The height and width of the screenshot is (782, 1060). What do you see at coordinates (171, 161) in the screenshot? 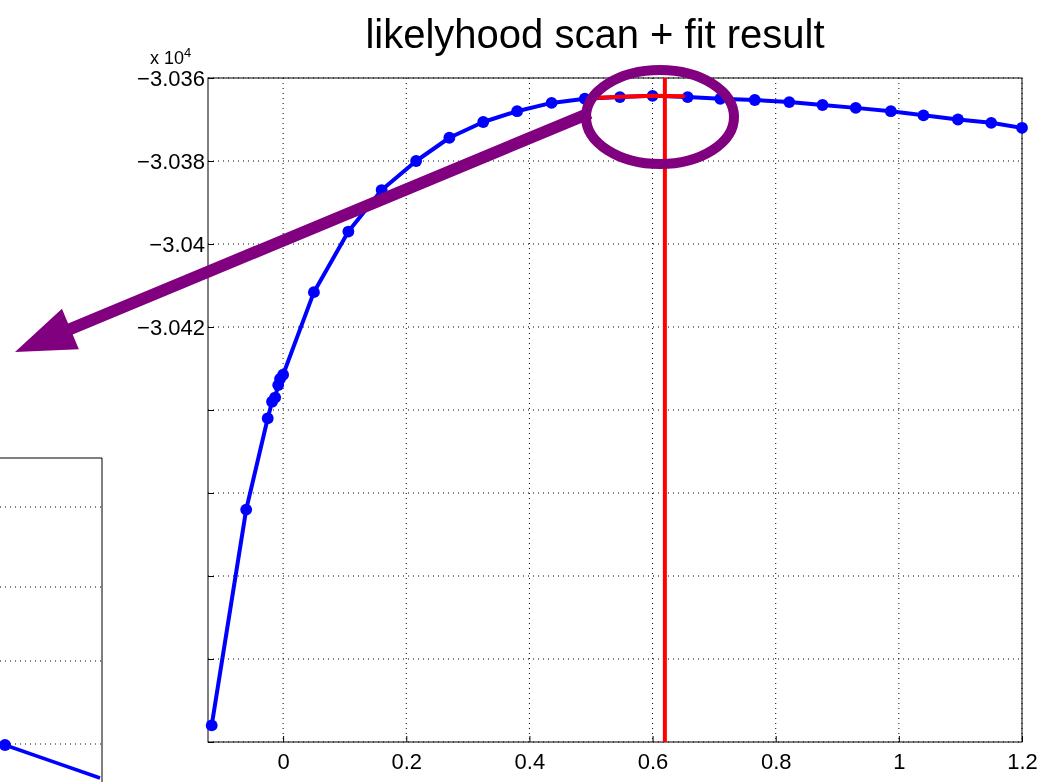
I see `y-tick-label: −3.038` at bounding box center [171, 161].